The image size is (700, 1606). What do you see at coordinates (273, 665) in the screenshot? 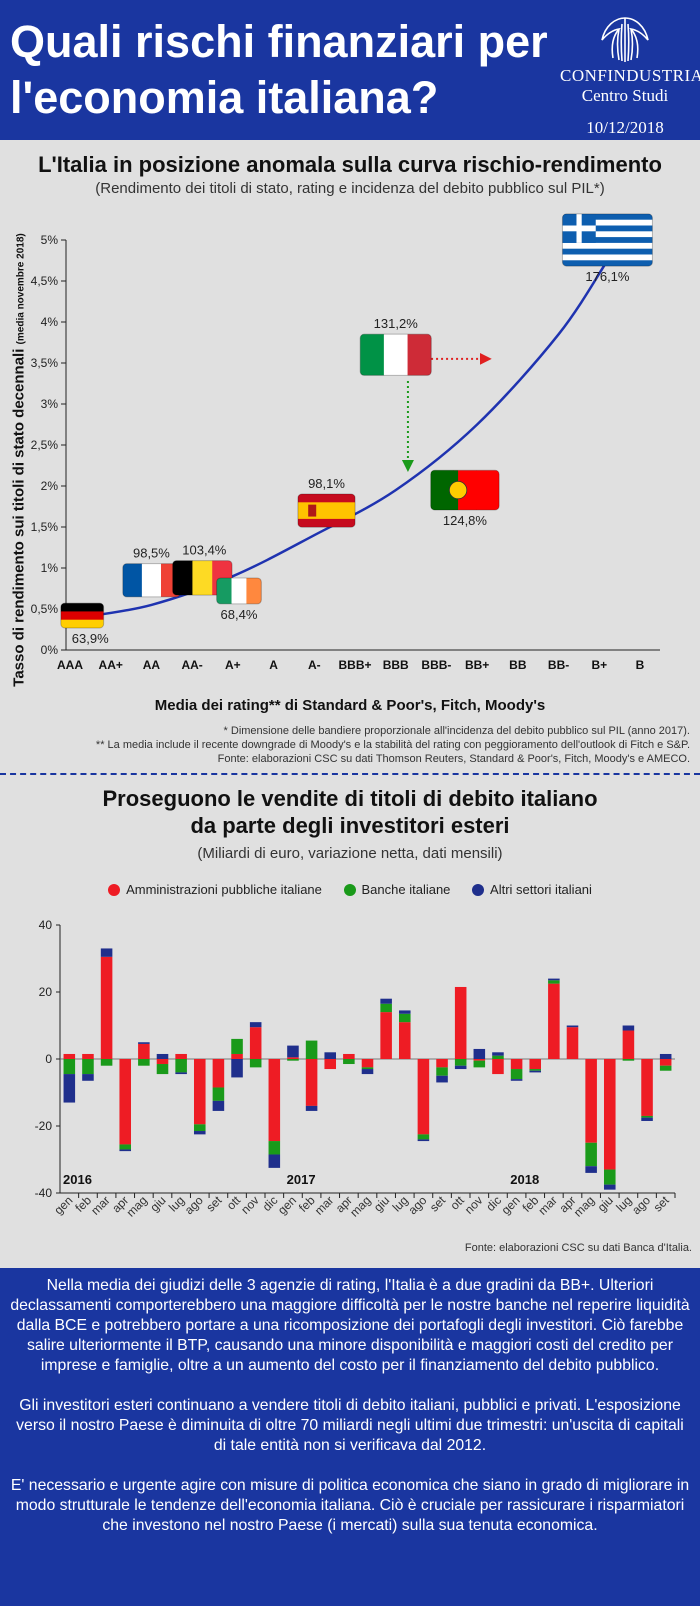
I see `chart1-x-tick-label: A` at bounding box center [273, 665].